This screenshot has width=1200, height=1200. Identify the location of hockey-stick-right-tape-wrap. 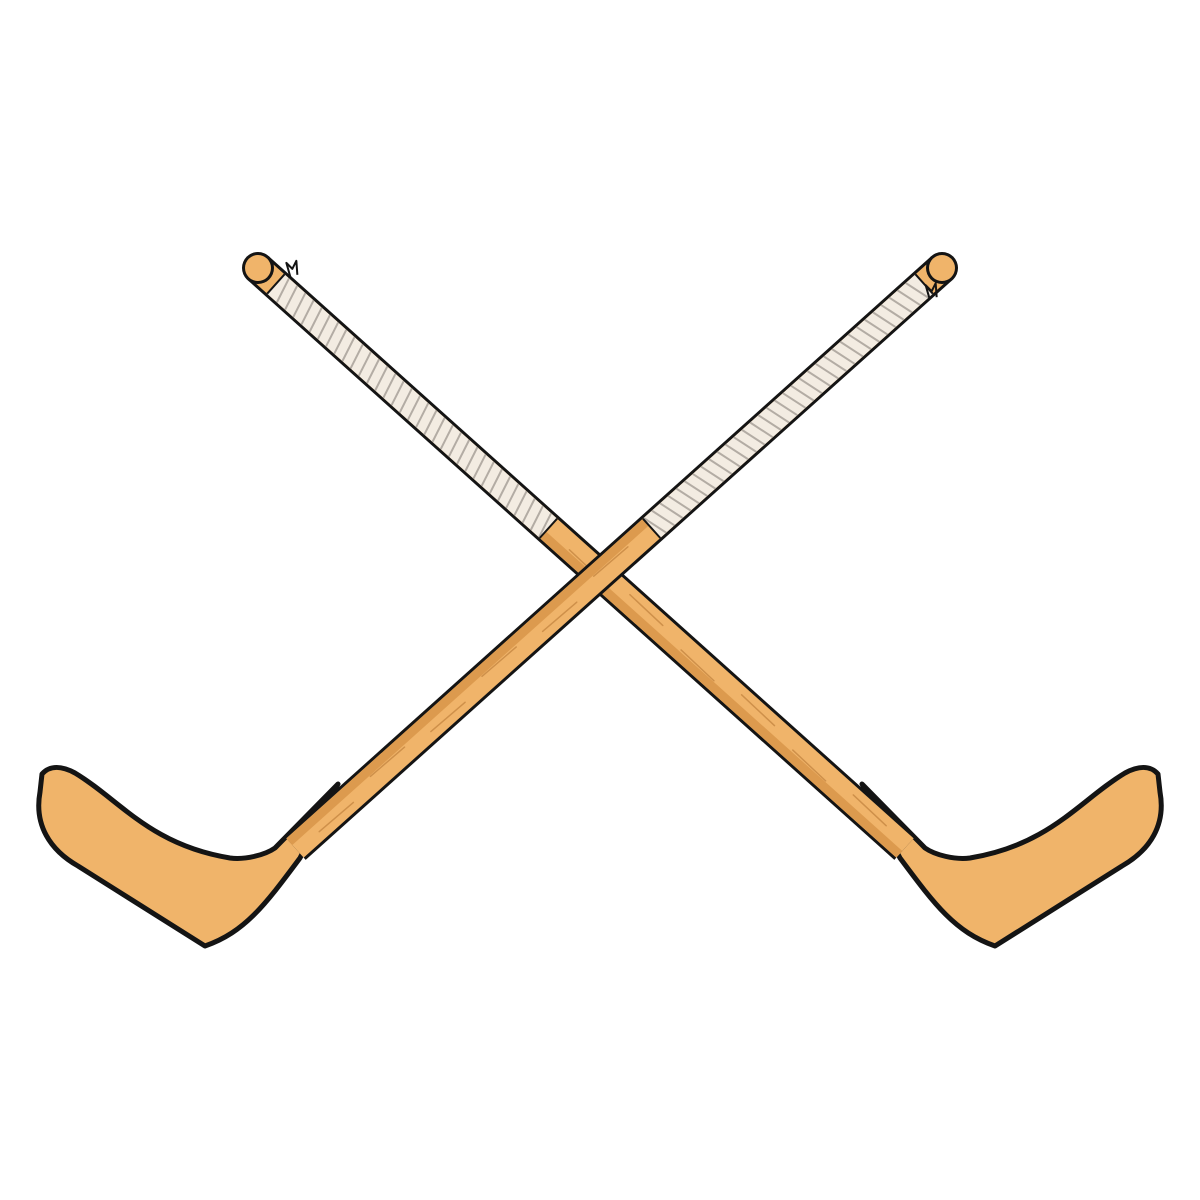
(412, 406).